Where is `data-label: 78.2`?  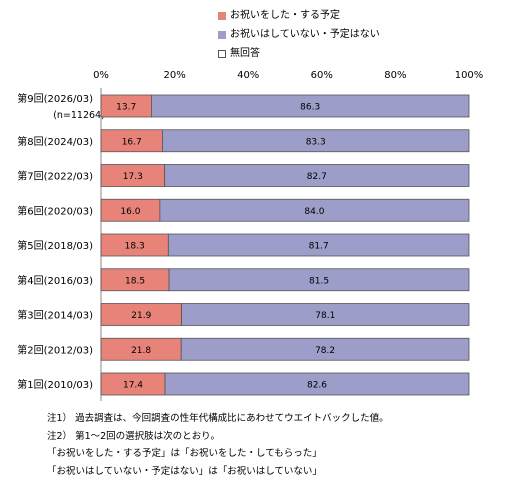 data-label: 78.2 is located at coordinates (325, 351).